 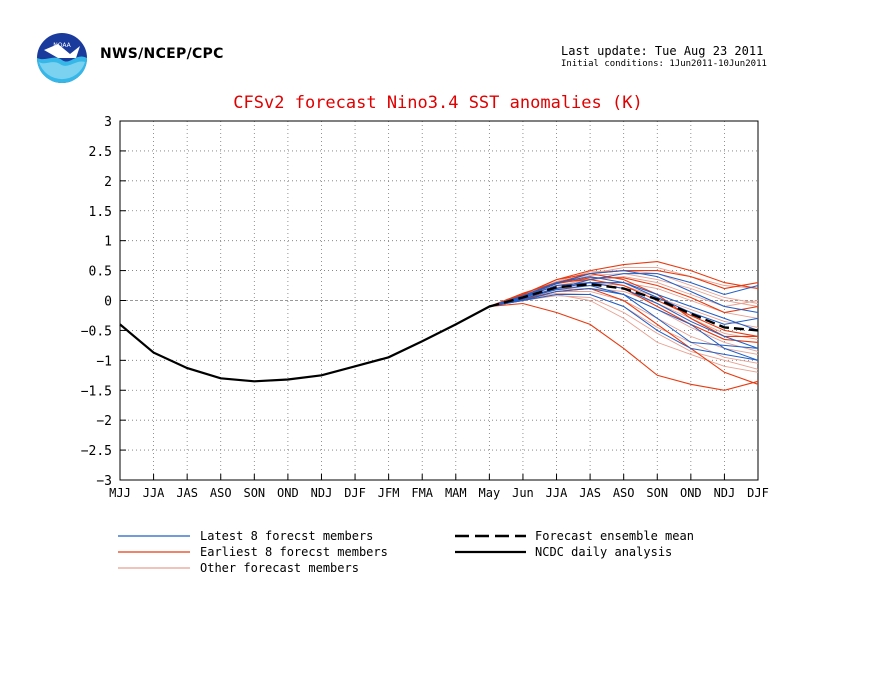 What do you see at coordinates (603, 552) in the screenshot?
I see `legend-label-observed: NCDC daily analysis` at bounding box center [603, 552].